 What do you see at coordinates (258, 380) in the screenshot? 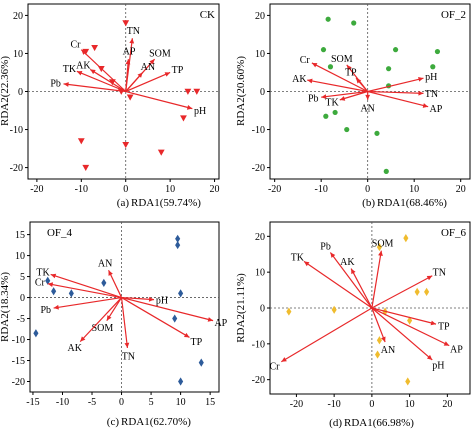
I see `panel-d-ytick-label: -20` at bounding box center [258, 380].